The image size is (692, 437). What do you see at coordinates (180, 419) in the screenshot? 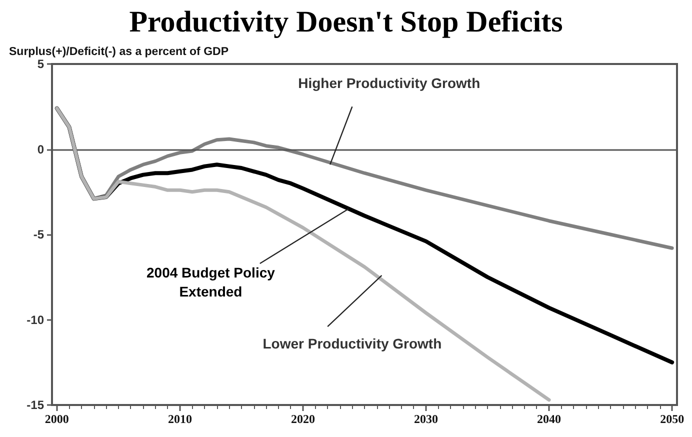
I see `x-tick-label: 2010` at bounding box center [180, 419].